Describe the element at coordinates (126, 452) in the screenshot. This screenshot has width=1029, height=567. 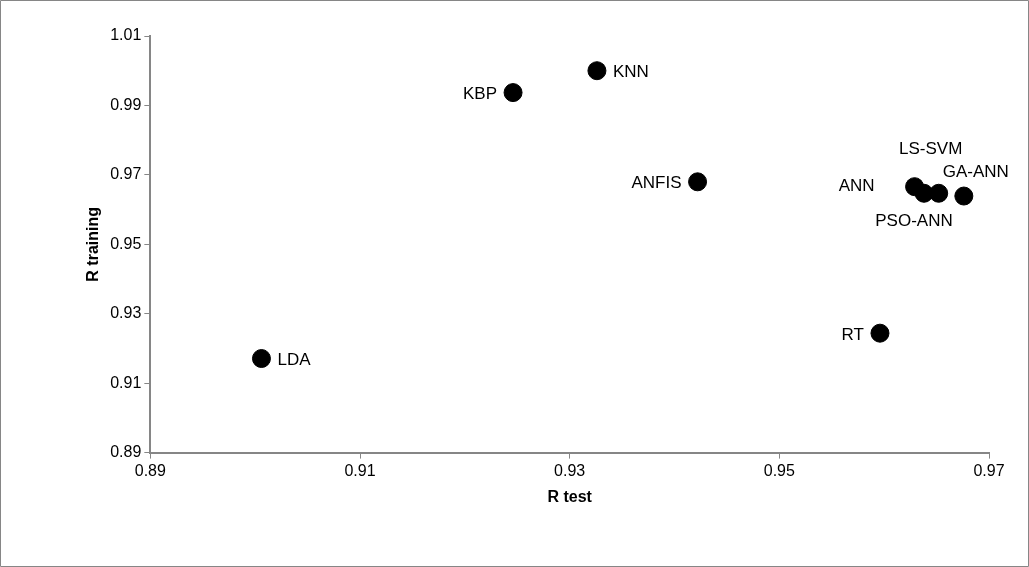
I see `y-tick-label: 0.89` at that location.